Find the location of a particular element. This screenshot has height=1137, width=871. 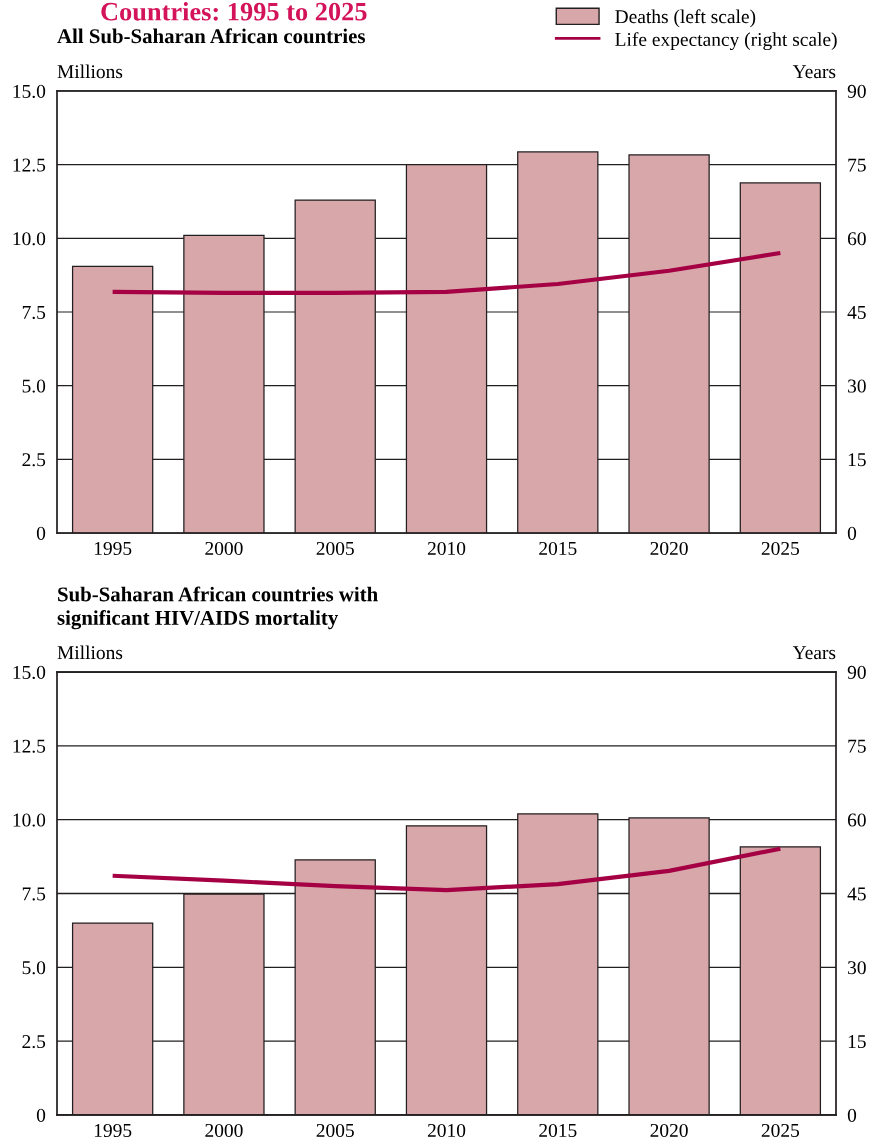

legend-label: Life expectancy (right scale) is located at coordinates (726, 41).